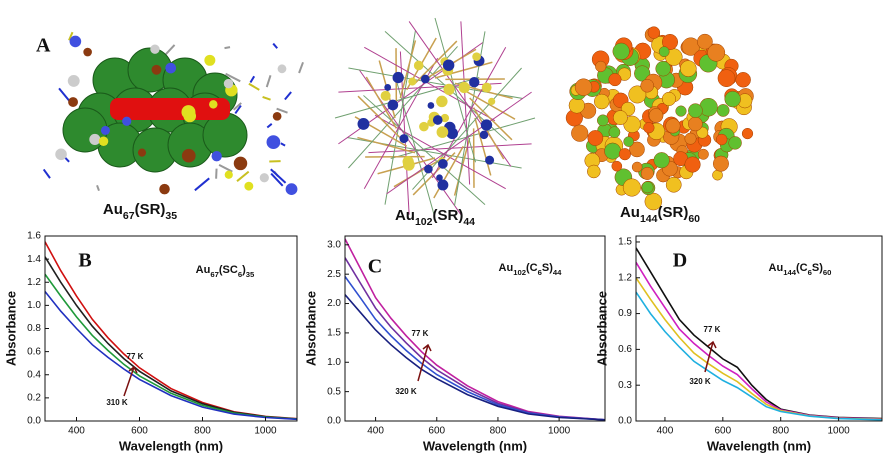 This screenshot has width=889, height=472. I want to click on x-tick-label: 1000, so click(265, 431).